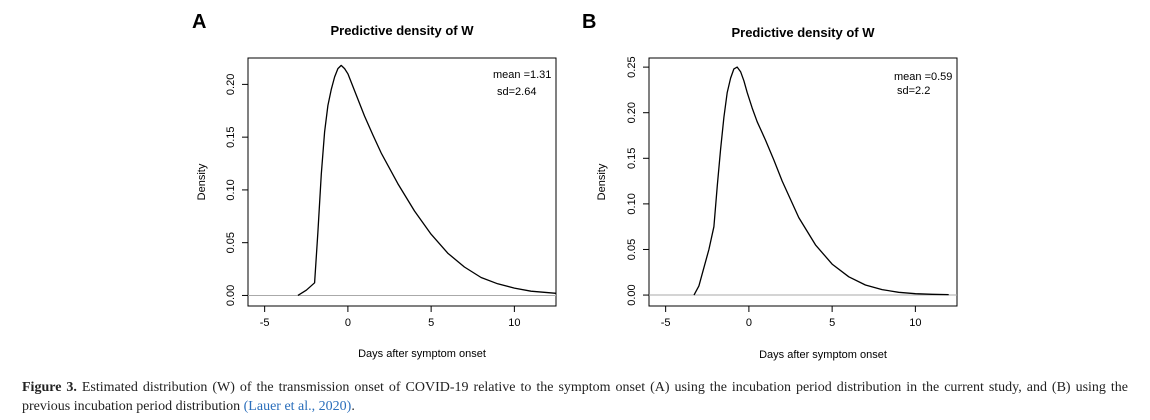  Describe the element at coordinates (49, 387) in the screenshot. I see `caption-label: Figure 3.` at that location.